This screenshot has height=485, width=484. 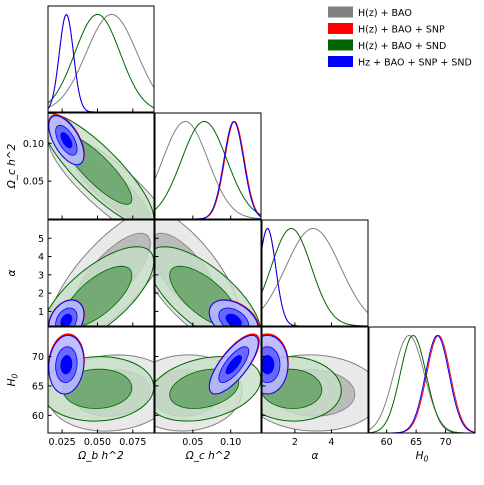 I want to click on y-tick-label-alpha: 2, so click(x=41, y=294).